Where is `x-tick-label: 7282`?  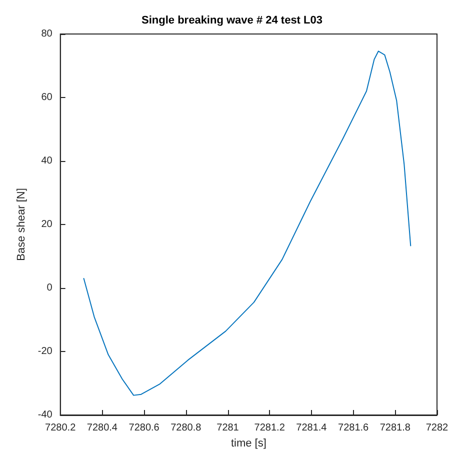
x-tick-label: 7282 is located at coordinates (437, 428).